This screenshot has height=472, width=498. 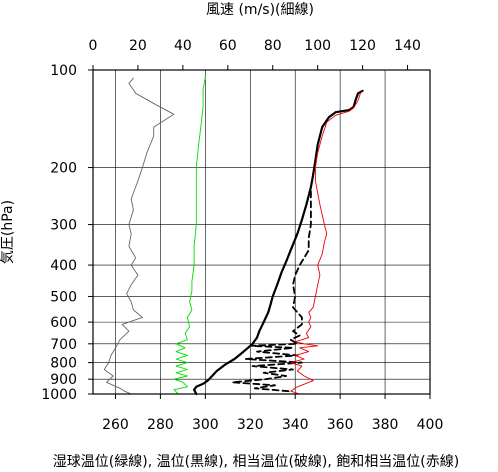 I want to click on top-axis-tick-label: 20, so click(x=138, y=46).